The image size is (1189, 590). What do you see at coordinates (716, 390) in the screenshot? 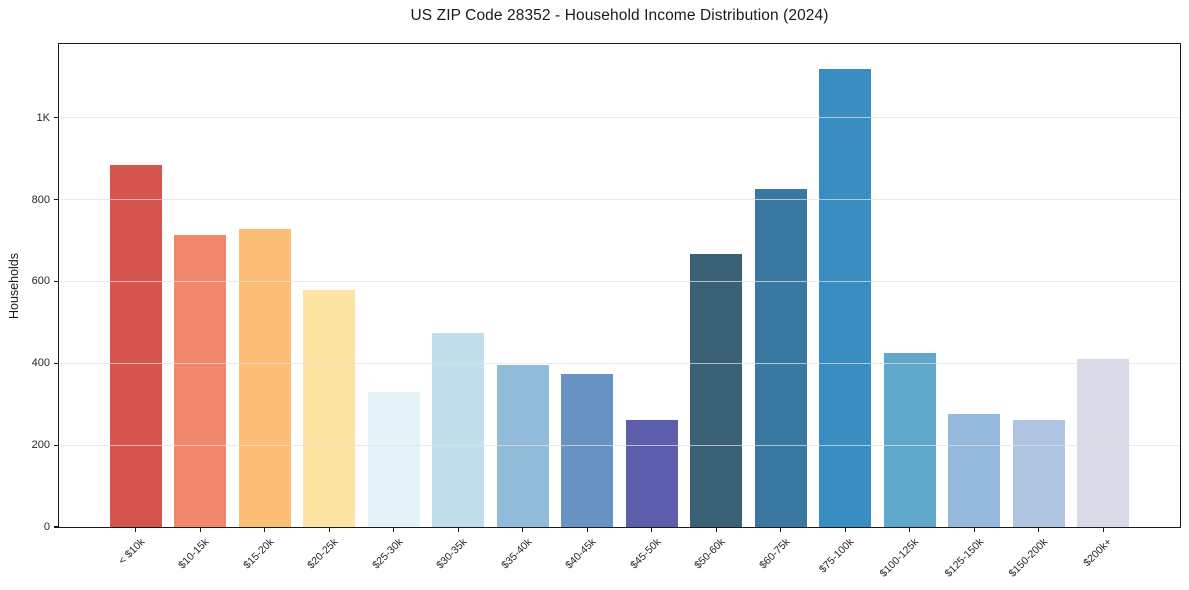
I see `bar-50-60k` at bounding box center [716, 390].